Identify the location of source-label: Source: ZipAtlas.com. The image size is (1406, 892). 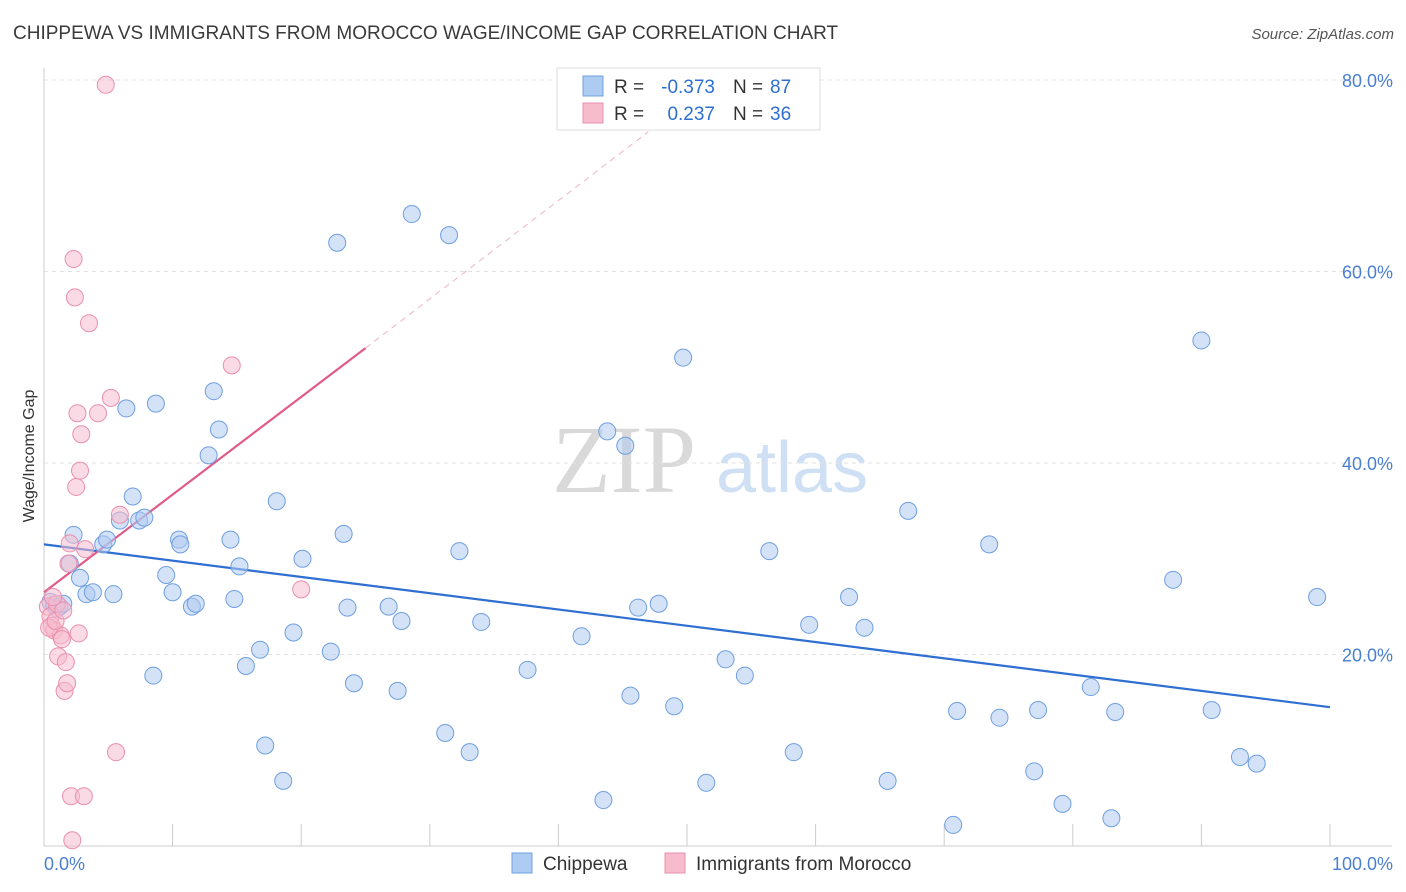
(1322, 34).